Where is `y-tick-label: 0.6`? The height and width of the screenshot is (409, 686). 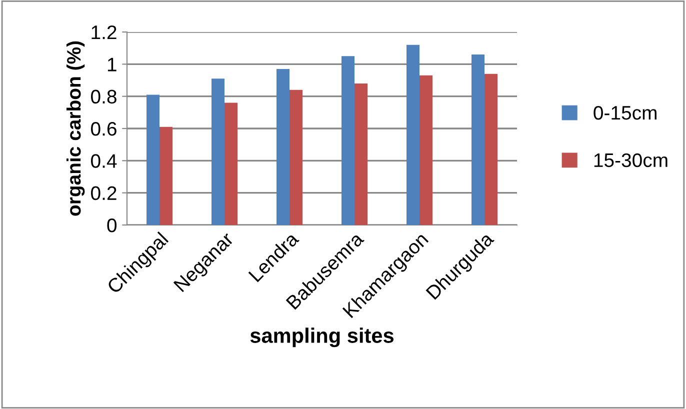
y-tick-label: 0.6 is located at coordinates (103, 129).